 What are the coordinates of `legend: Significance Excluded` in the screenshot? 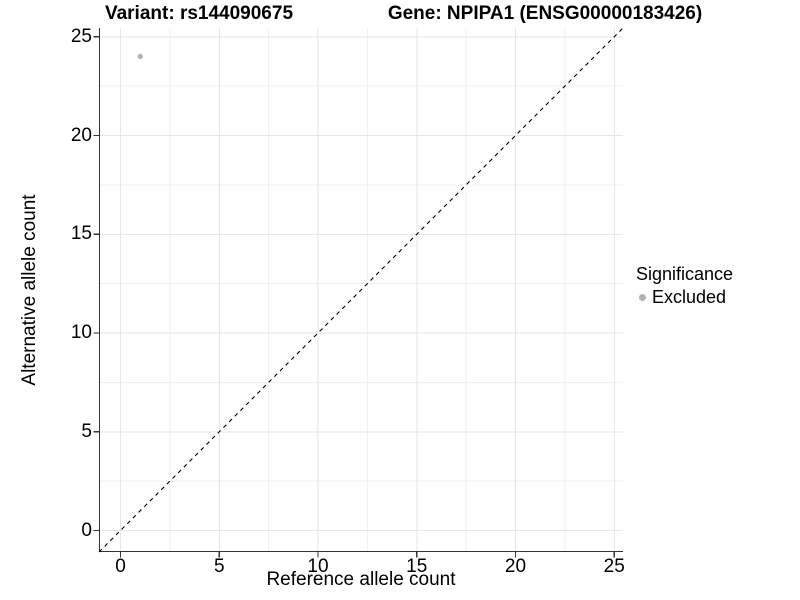 It's located at (684, 286).